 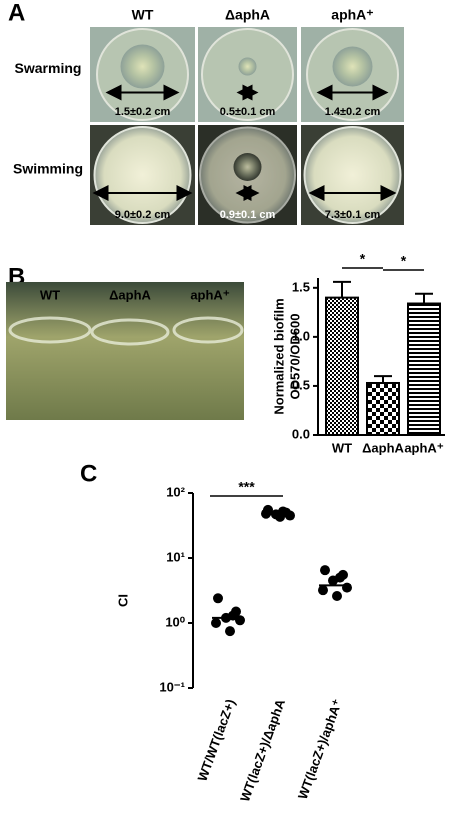 What do you see at coordinates (88, 473) in the screenshot?
I see `panel-label: C` at bounding box center [88, 473].